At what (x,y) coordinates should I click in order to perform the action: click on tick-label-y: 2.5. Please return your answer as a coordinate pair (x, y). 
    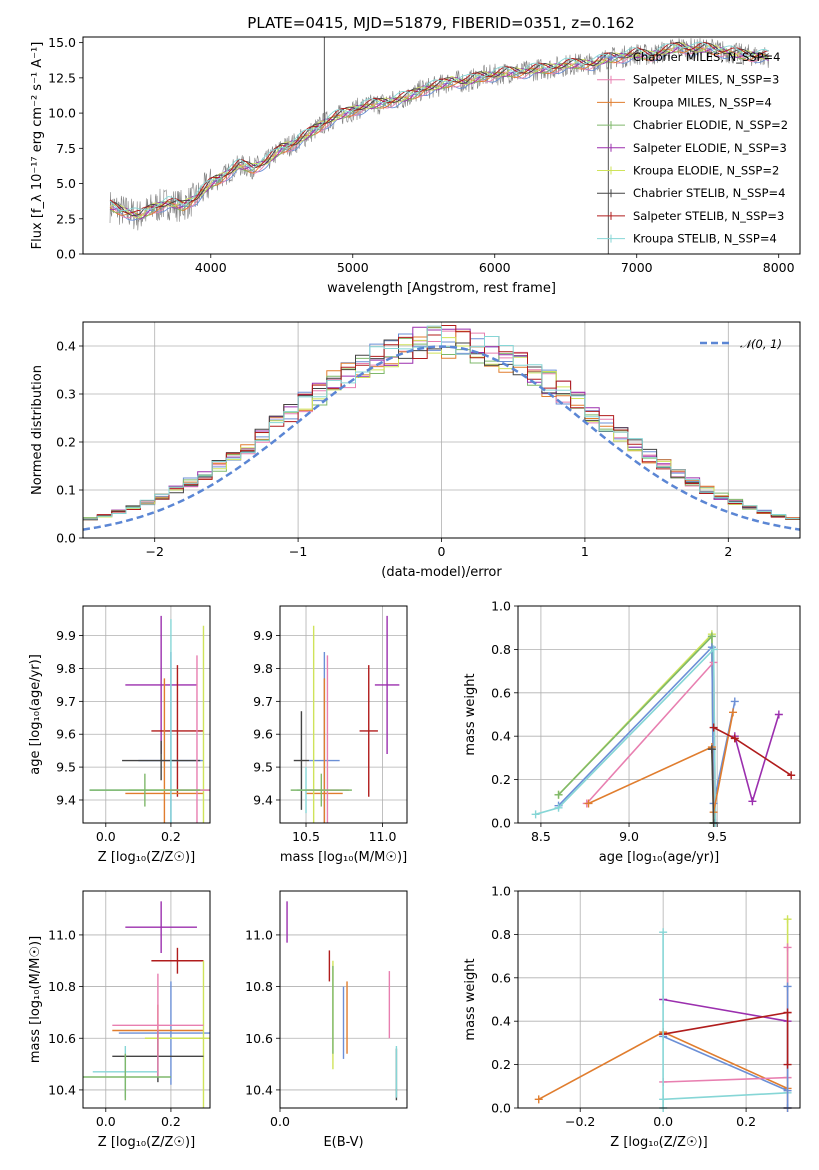
    Looking at the image, I should click on (66, 218).